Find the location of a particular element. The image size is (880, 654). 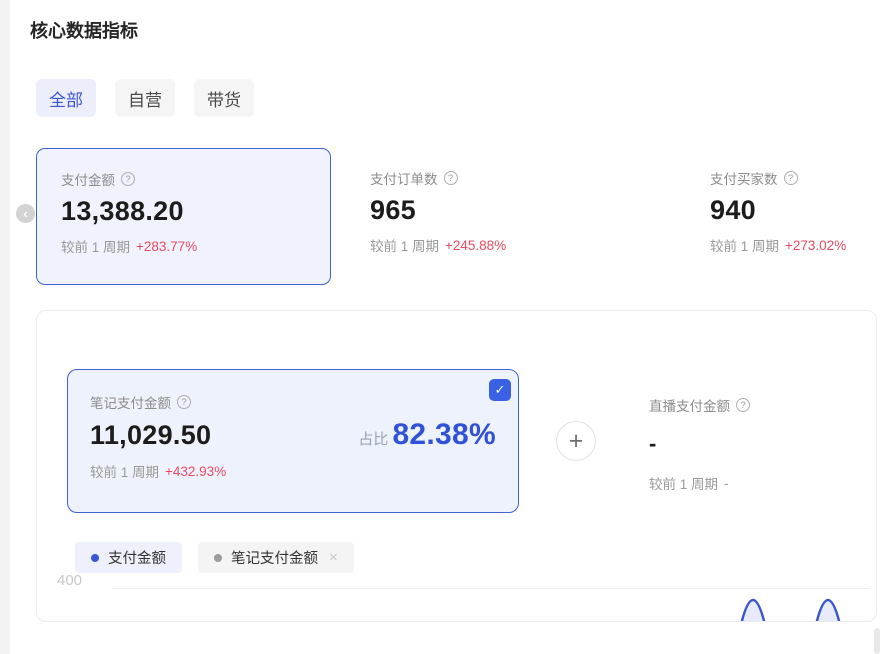

add-metric-button: + is located at coordinates (576, 441).